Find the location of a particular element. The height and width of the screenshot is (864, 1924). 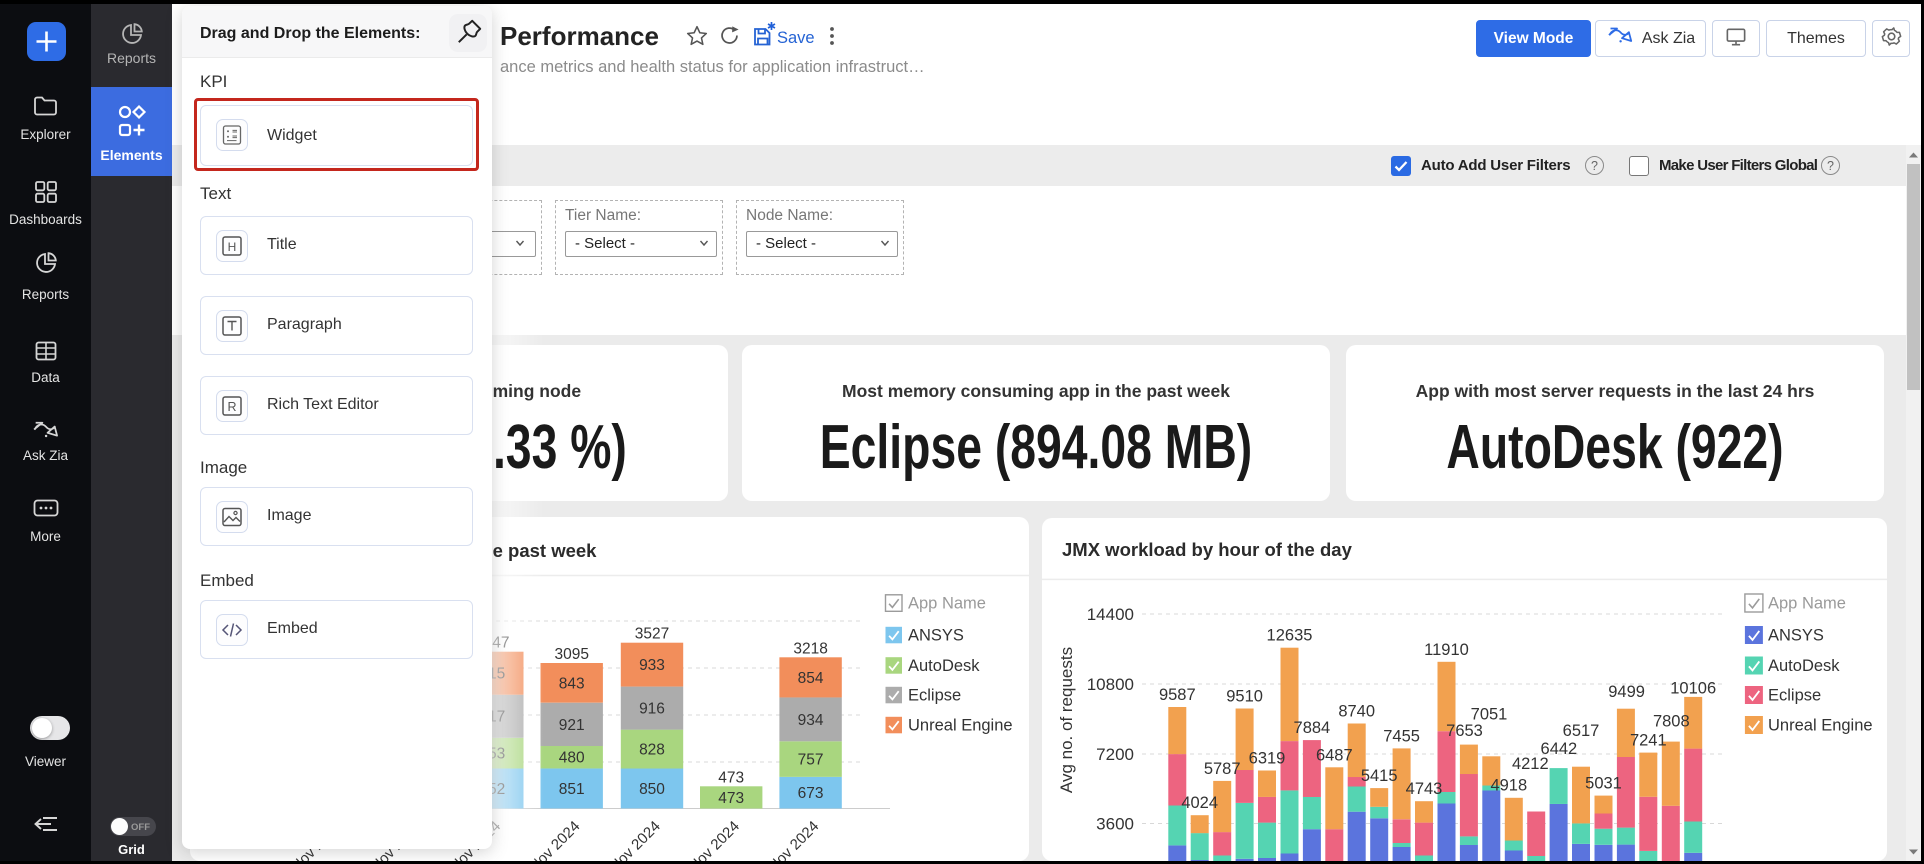

svg-text: 933 is located at coordinates (652, 665).